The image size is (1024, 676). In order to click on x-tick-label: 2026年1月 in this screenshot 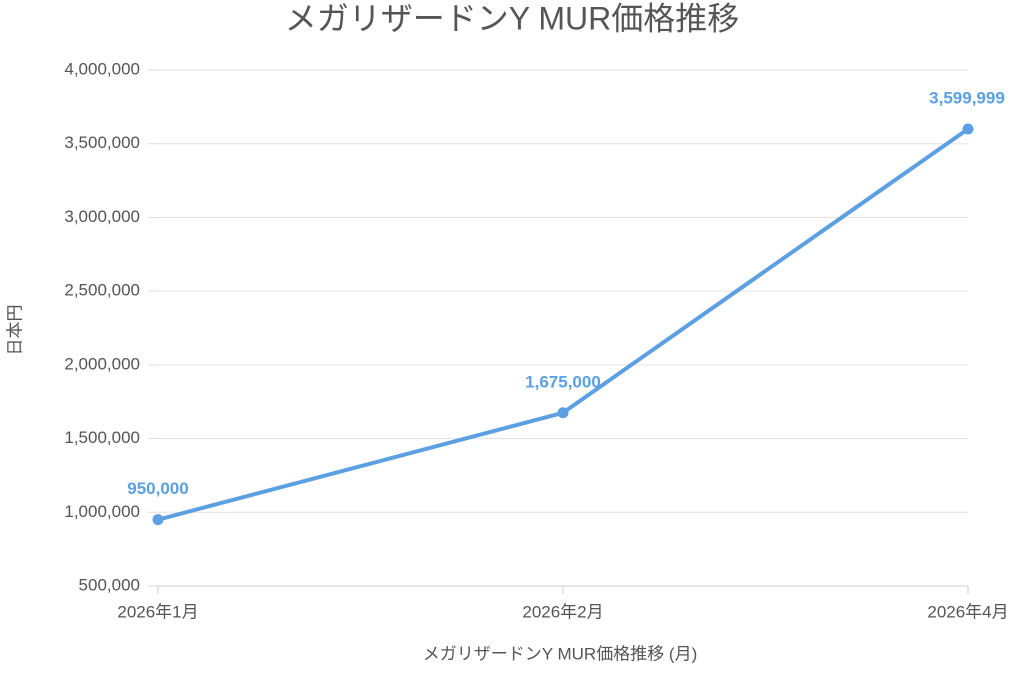, I will do `click(157, 611)`.